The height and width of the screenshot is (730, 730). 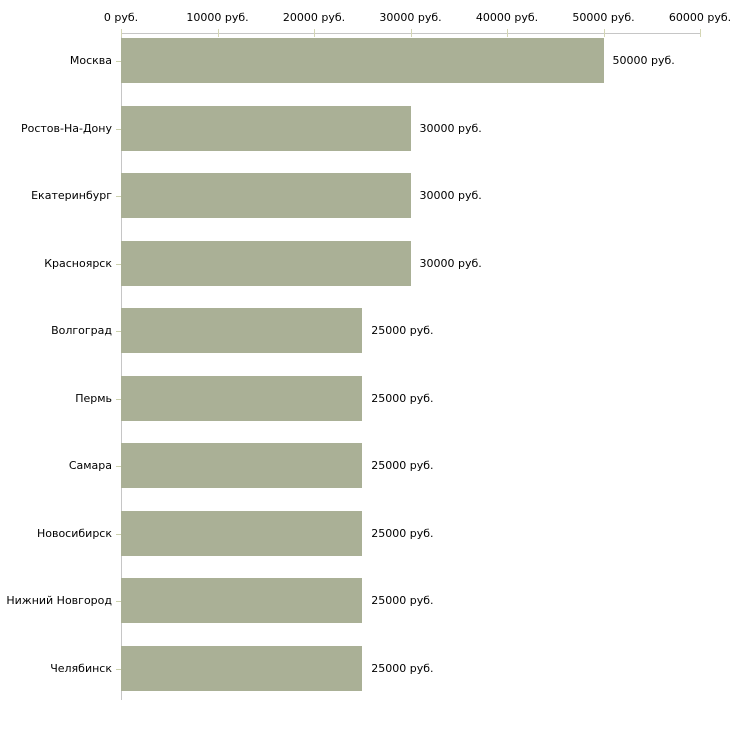 What do you see at coordinates (365, 600) in the screenshot?
I see `bar-row: Нижний Новгород 25000 руб.` at bounding box center [365, 600].